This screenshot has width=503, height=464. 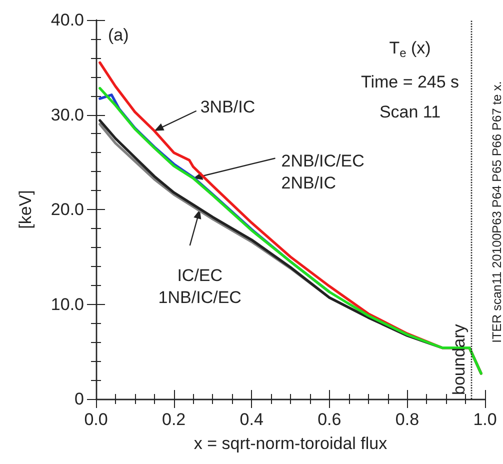 What do you see at coordinates (407, 419) in the screenshot?
I see `x-tick-label: 0.8` at bounding box center [407, 419].